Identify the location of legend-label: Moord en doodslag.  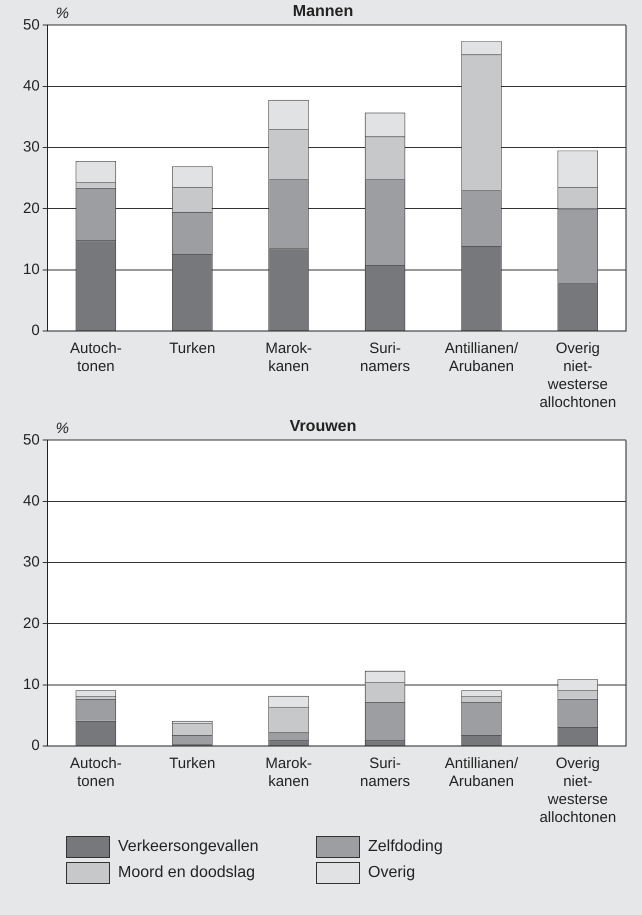
(186, 873).